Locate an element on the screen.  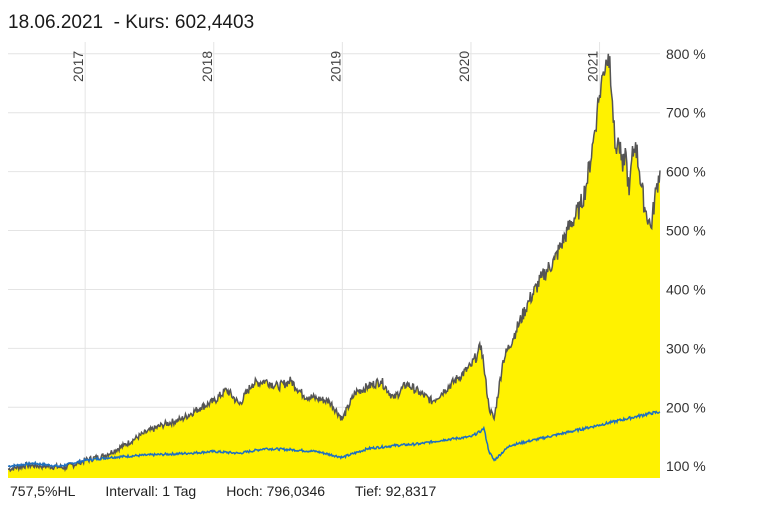
y-tick-label: 600 % is located at coordinates (686, 172).